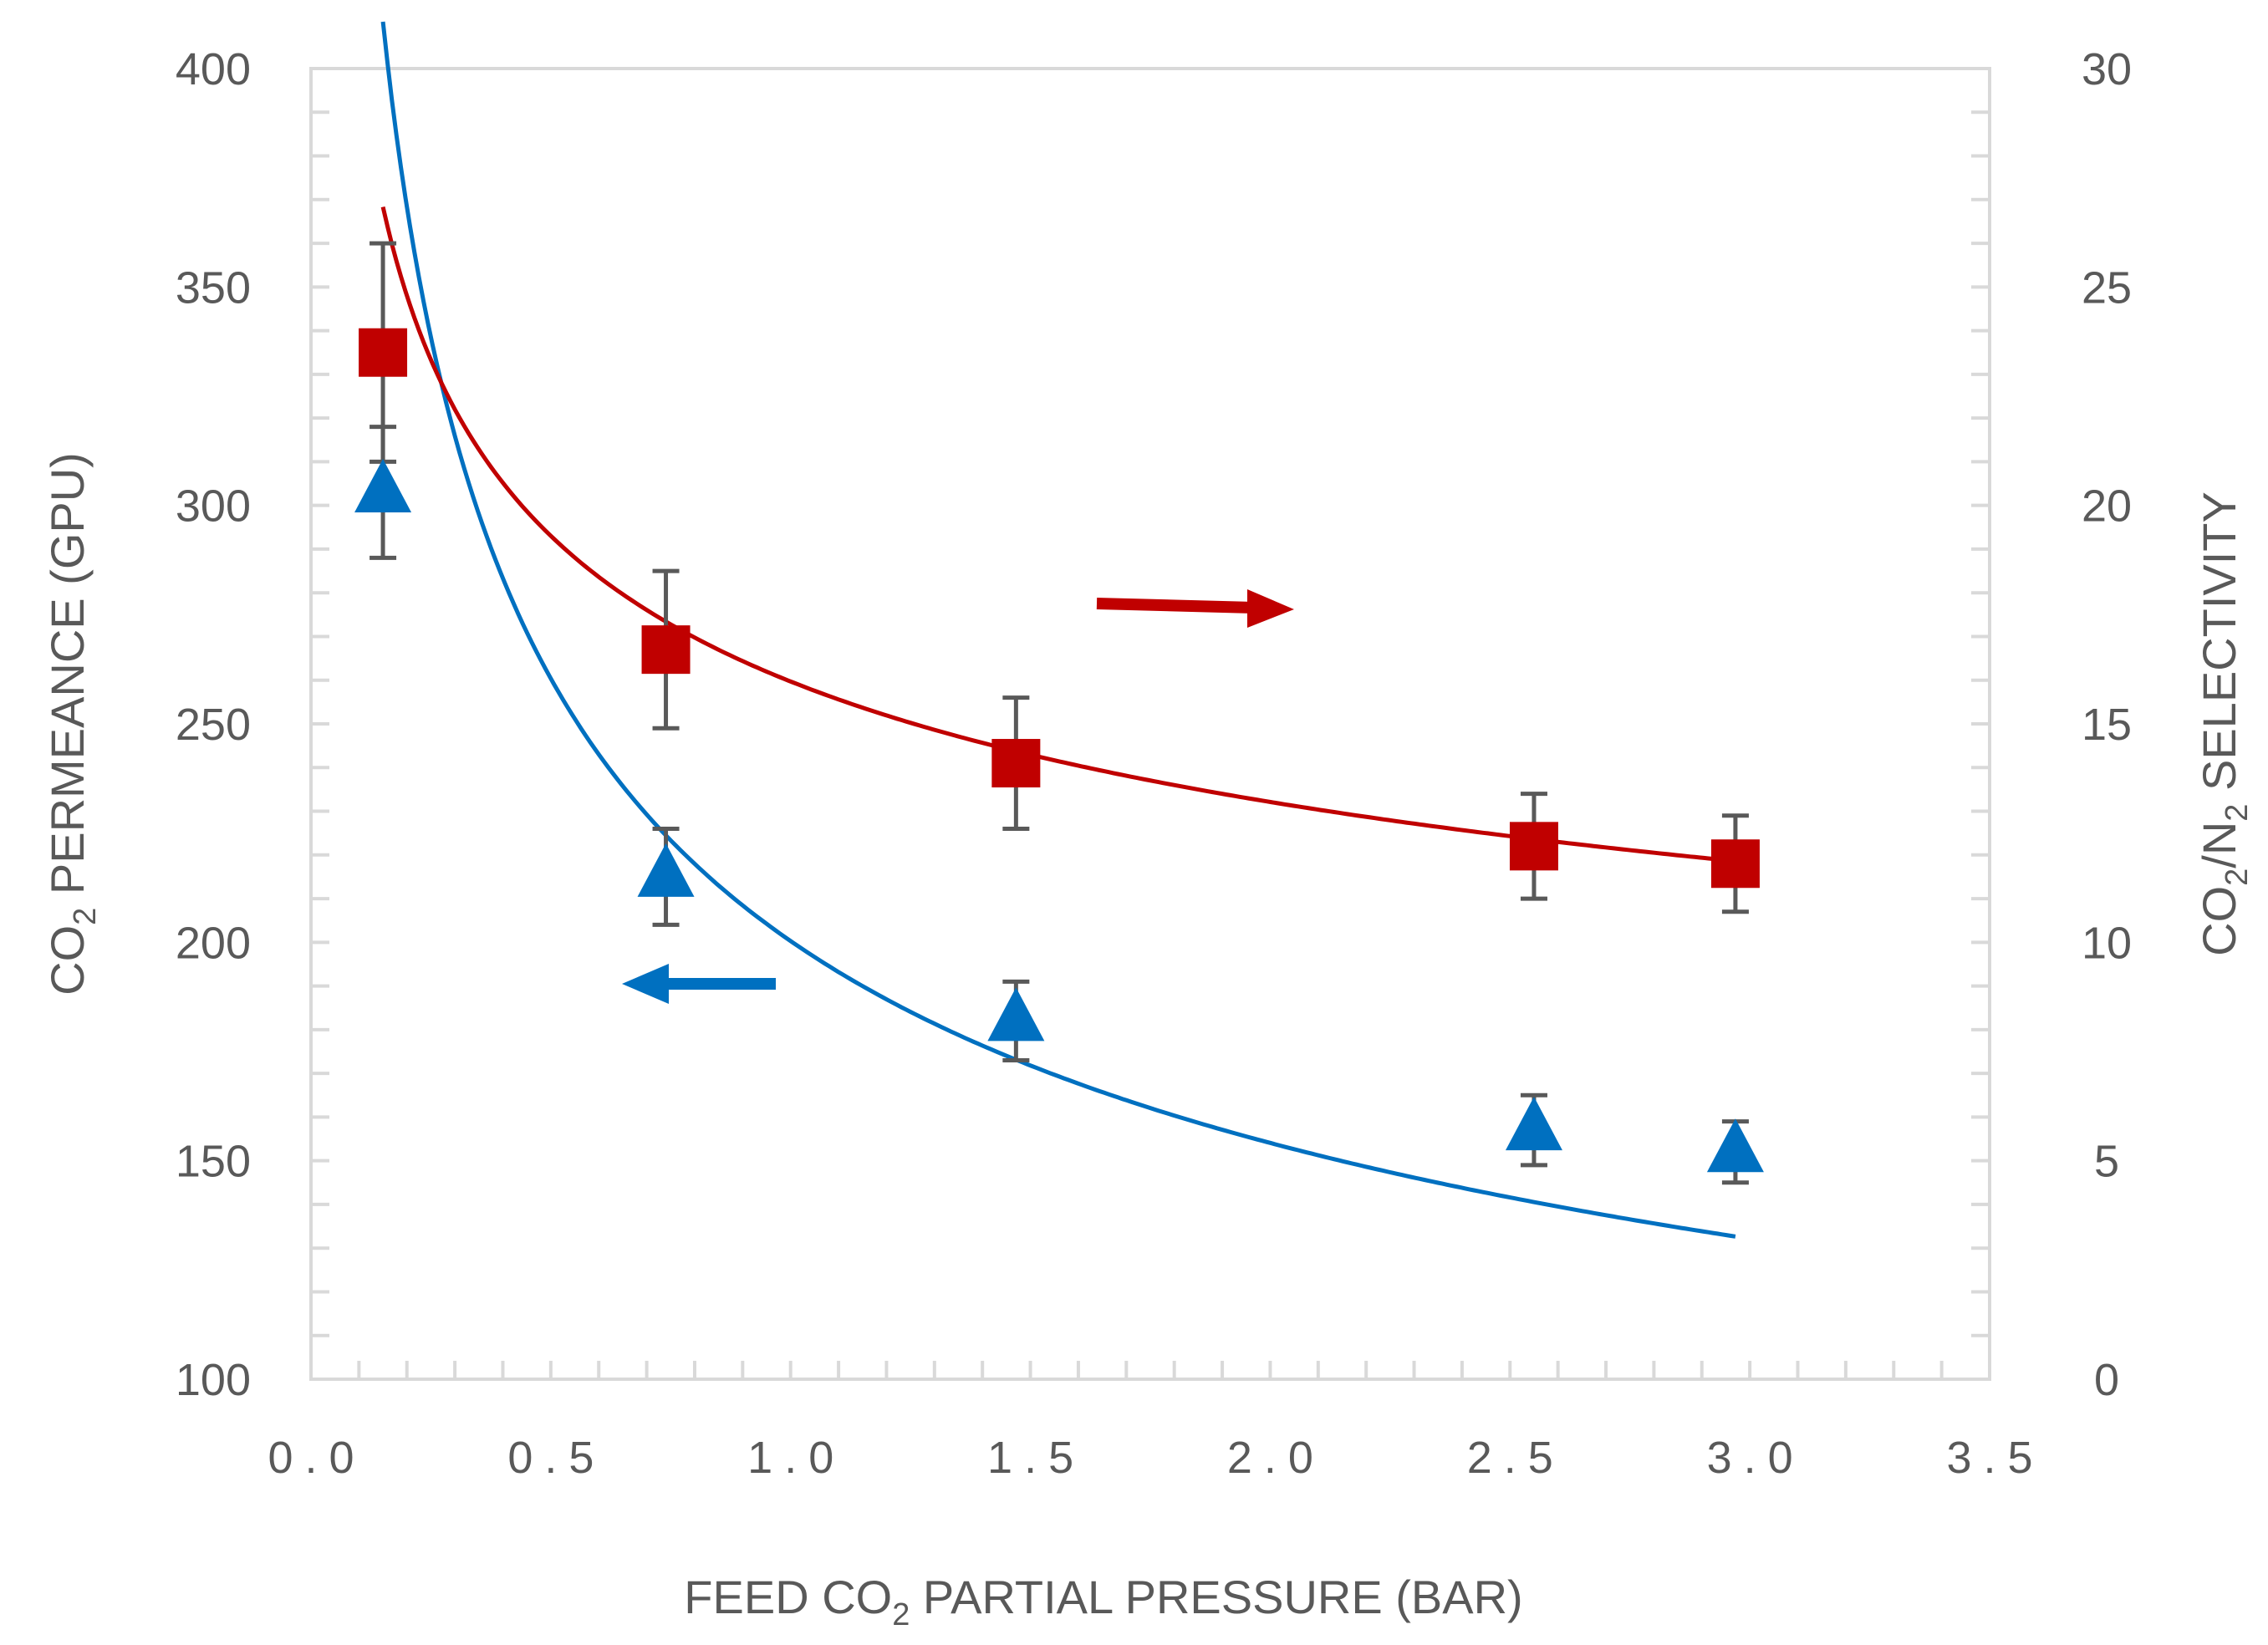 The height and width of the screenshot is (1645, 2268). Describe the element at coordinates (556, 1458) in the screenshot. I see `x-tick-label: 0.5` at that location.